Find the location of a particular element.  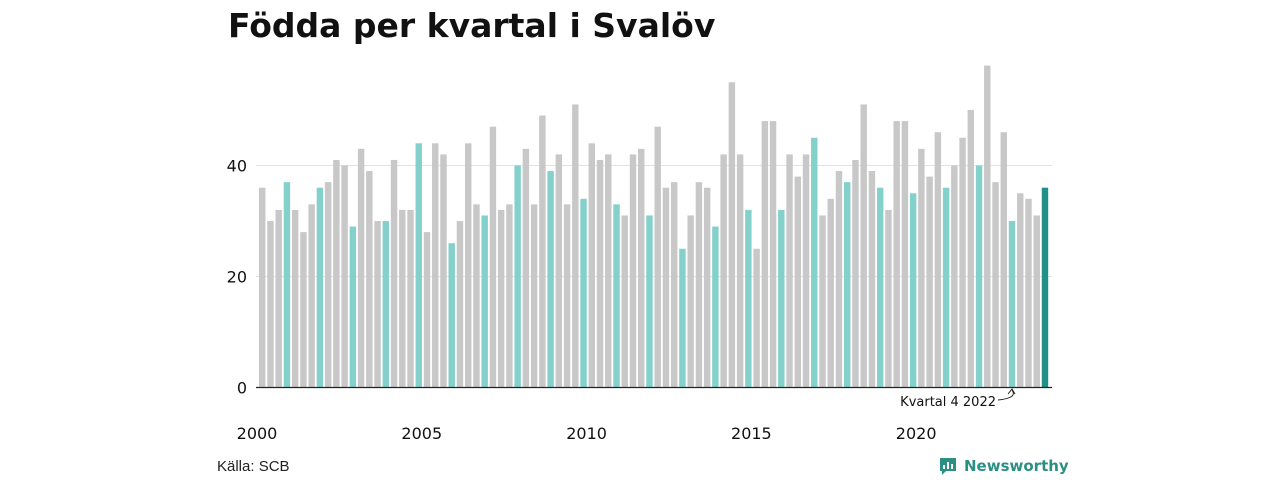

x-tick-label: 2005 is located at coordinates (421, 433).